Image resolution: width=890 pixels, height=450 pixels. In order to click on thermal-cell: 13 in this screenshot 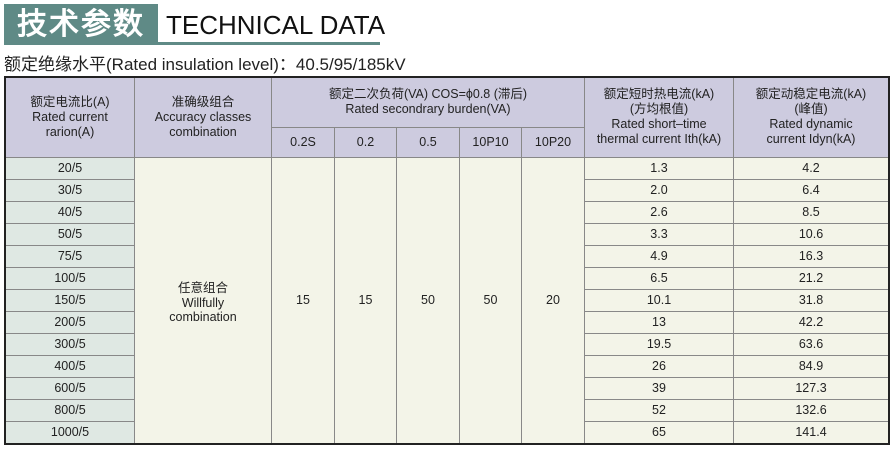, I will do `click(659, 322)`.